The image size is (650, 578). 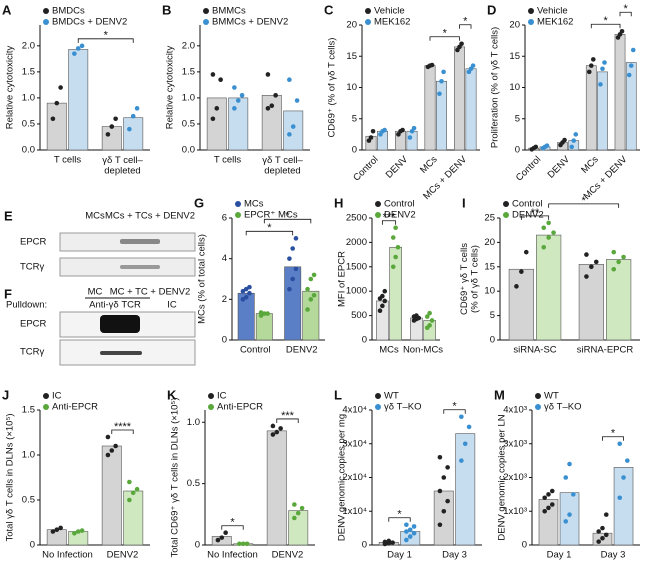 What do you see at coordinates (515, 443) in the screenshot?
I see `y-tick-label: 3x10³` at bounding box center [515, 443].